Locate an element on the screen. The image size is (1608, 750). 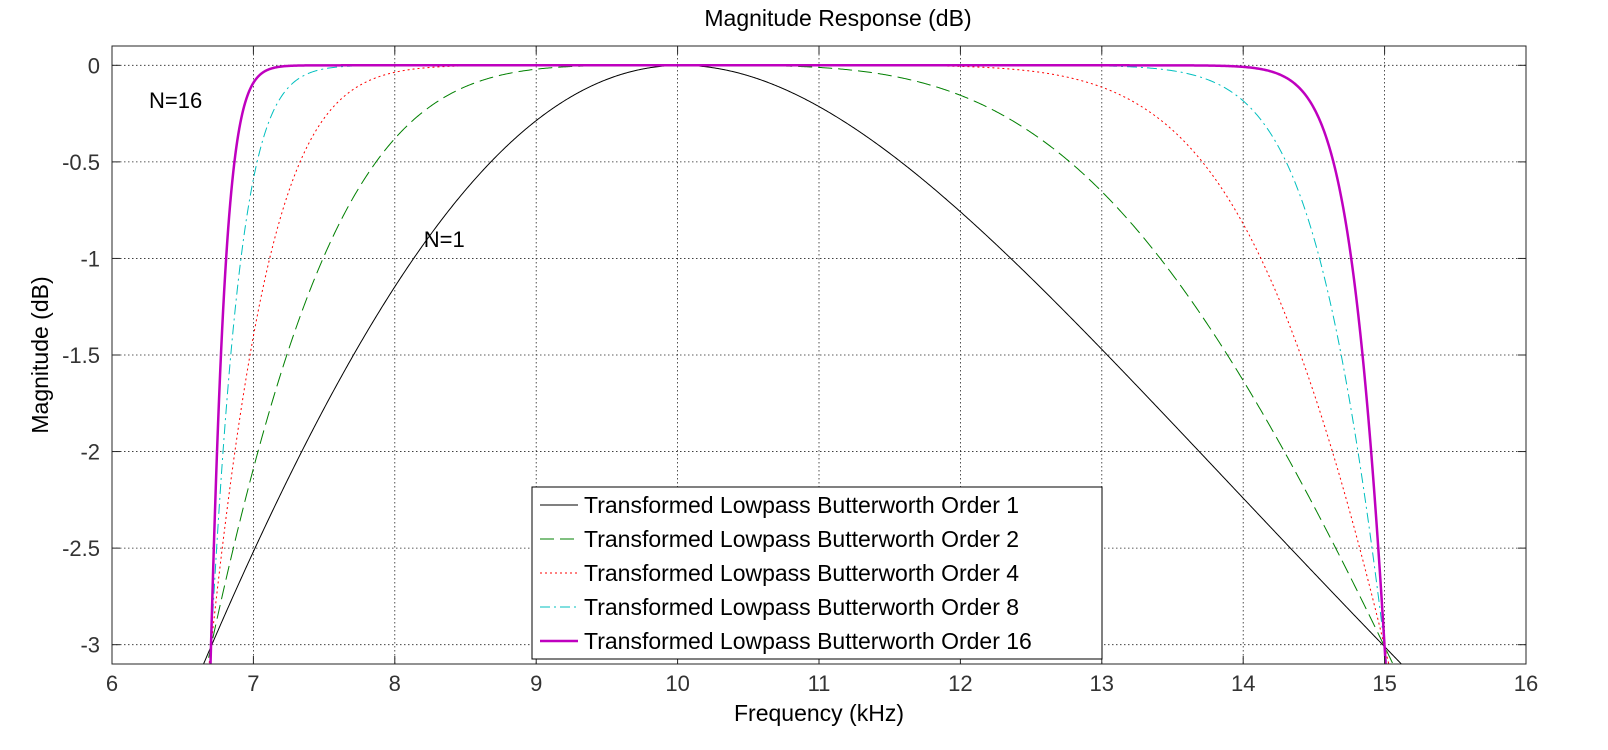
chart-title: Magnitude Response (dB) is located at coordinates (837, 18).